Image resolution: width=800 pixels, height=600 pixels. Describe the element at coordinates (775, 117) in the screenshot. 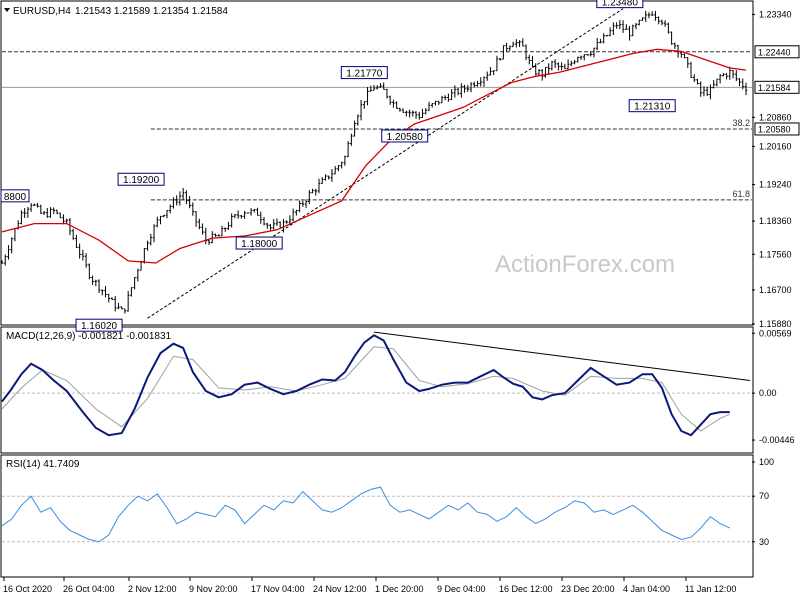

I see `price-axis-label: 1.20860` at that location.